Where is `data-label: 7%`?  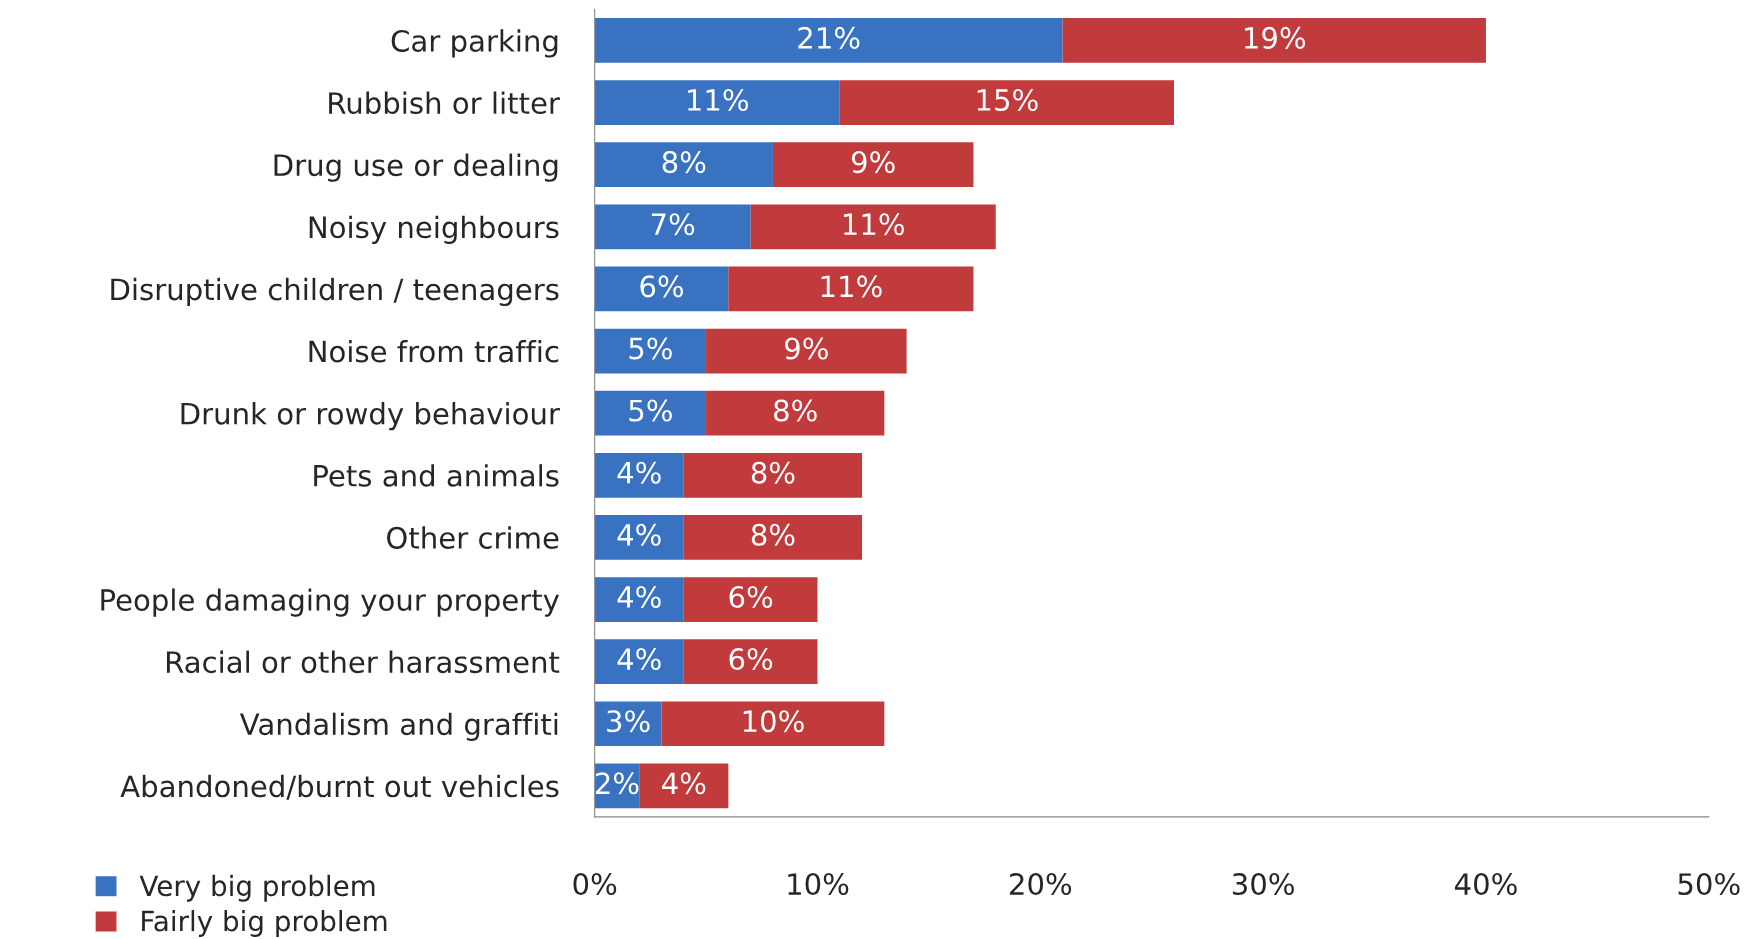 data-label: 7% is located at coordinates (673, 224).